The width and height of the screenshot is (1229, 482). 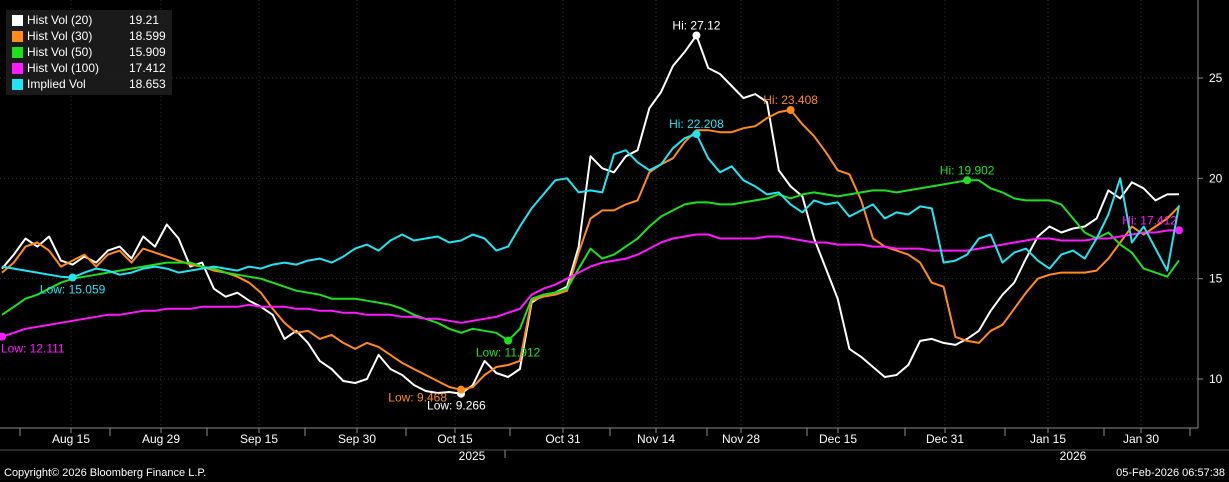 What do you see at coordinates (1216, 379) in the screenshot?
I see `y-tick-label: 10` at bounding box center [1216, 379].